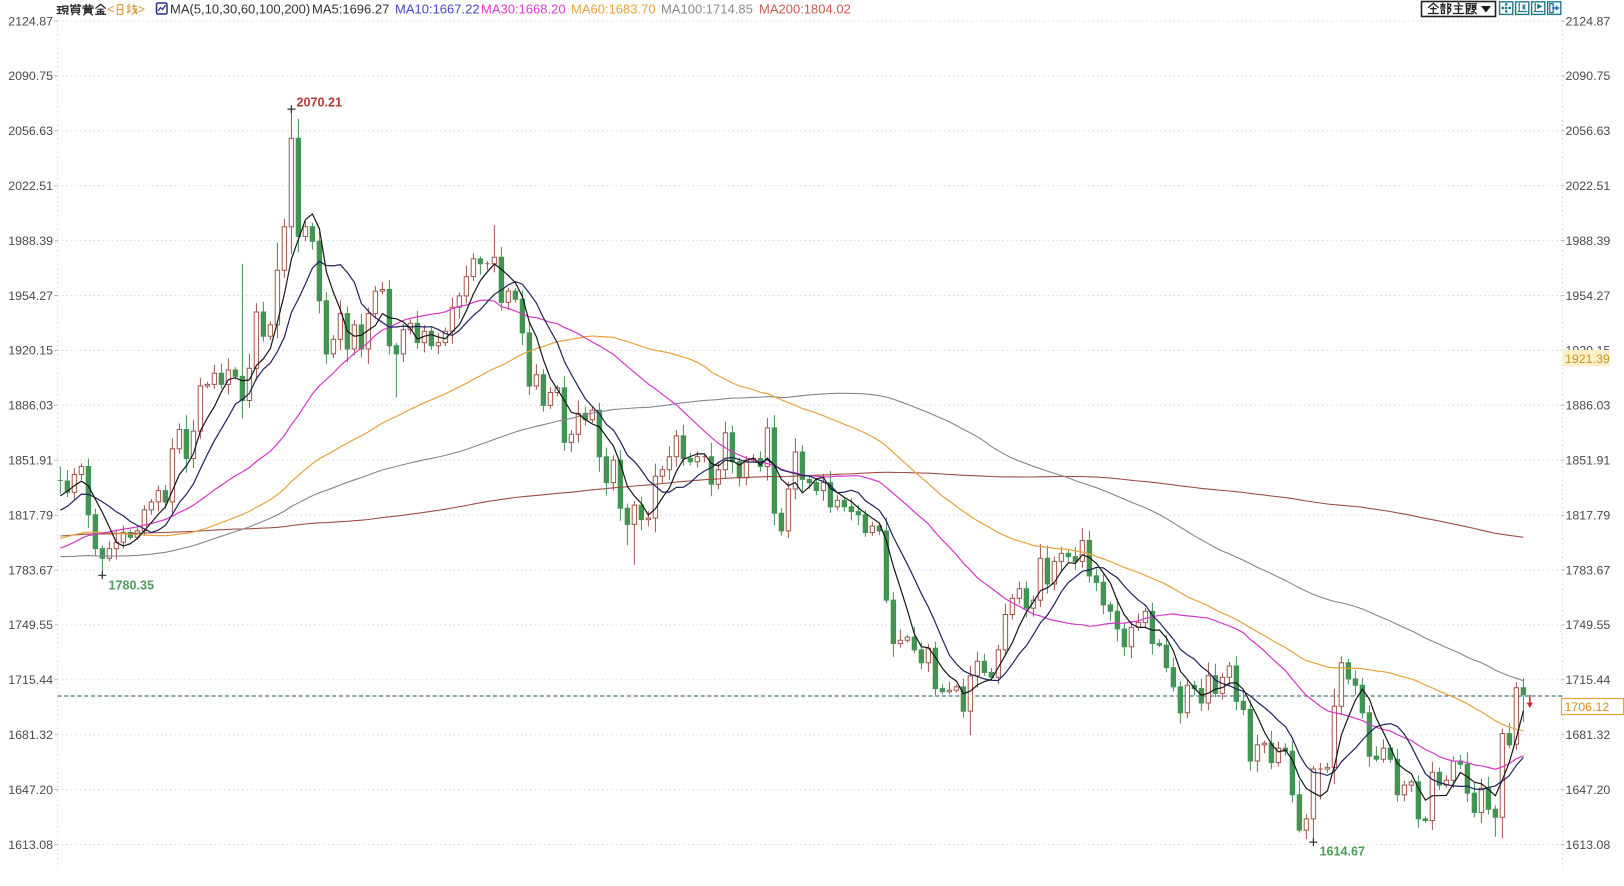  I want to click on svg-text: MA10:1667.22, so click(437, 9).